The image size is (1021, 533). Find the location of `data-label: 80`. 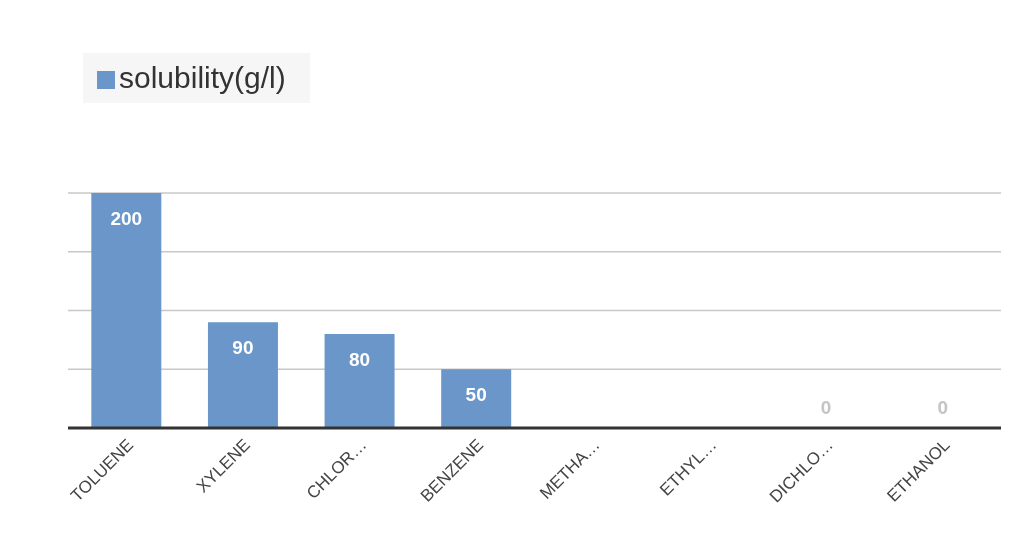

data-label: 80 is located at coordinates (359, 359).